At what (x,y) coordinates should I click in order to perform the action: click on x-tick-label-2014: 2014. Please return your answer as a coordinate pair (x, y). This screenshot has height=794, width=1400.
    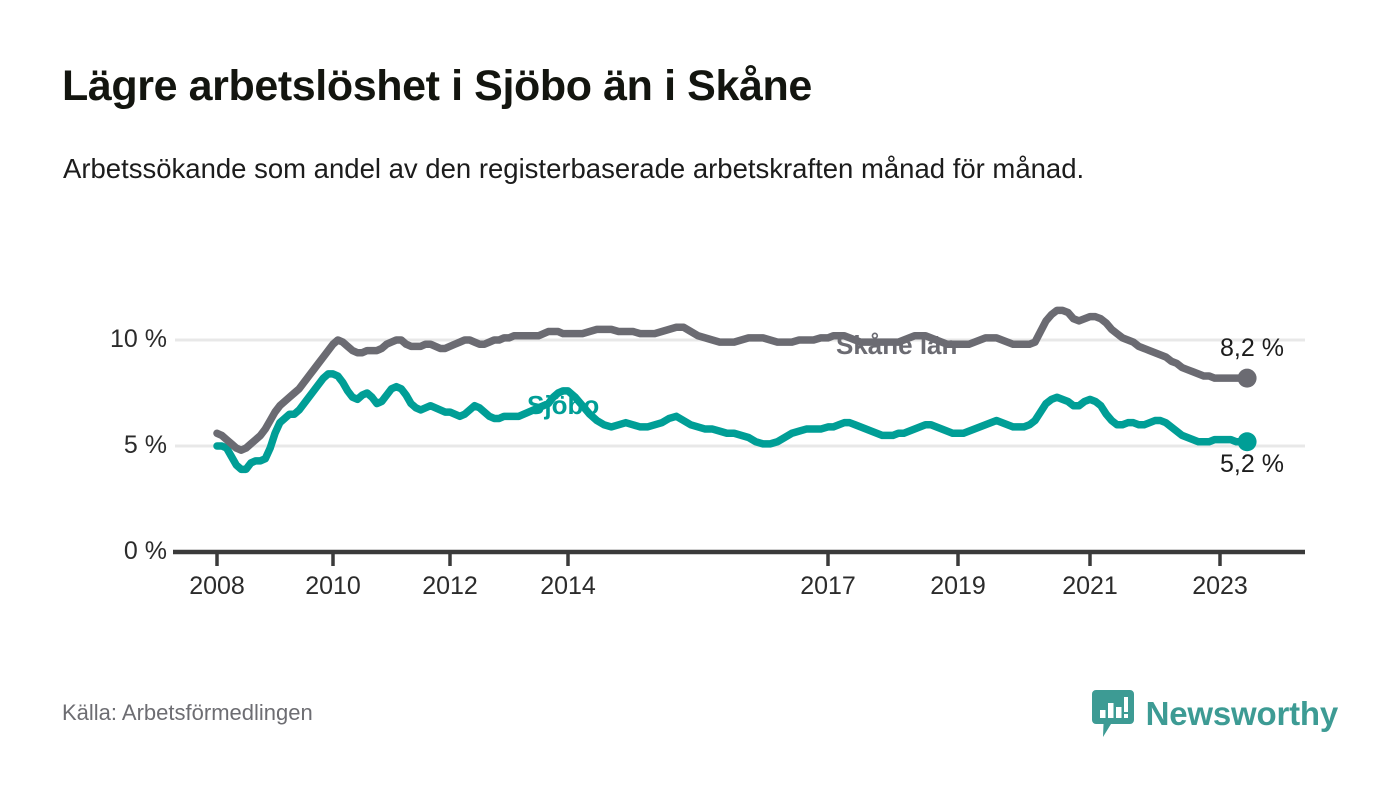
    Looking at the image, I should click on (568, 586).